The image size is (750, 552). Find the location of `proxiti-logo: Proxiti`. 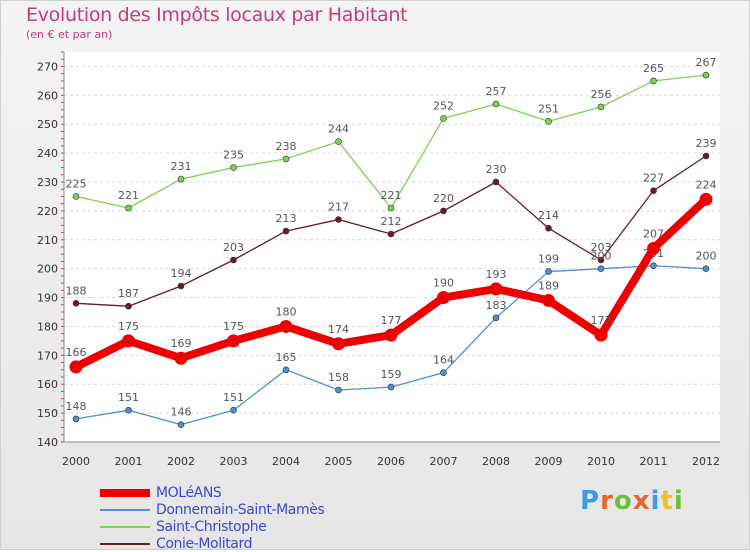

proxiti-logo: Proxiti is located at coordinates (632, 501).